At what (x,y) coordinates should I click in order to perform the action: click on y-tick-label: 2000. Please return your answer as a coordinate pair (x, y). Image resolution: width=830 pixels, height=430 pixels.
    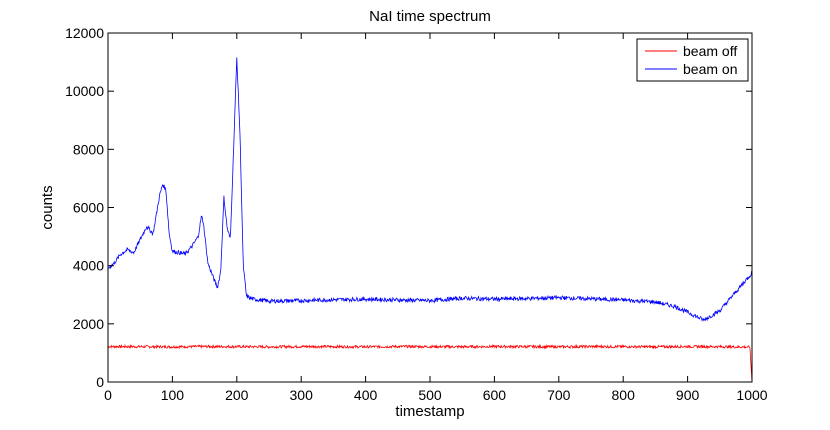
    Looking at the image, I should click on (88, 324).